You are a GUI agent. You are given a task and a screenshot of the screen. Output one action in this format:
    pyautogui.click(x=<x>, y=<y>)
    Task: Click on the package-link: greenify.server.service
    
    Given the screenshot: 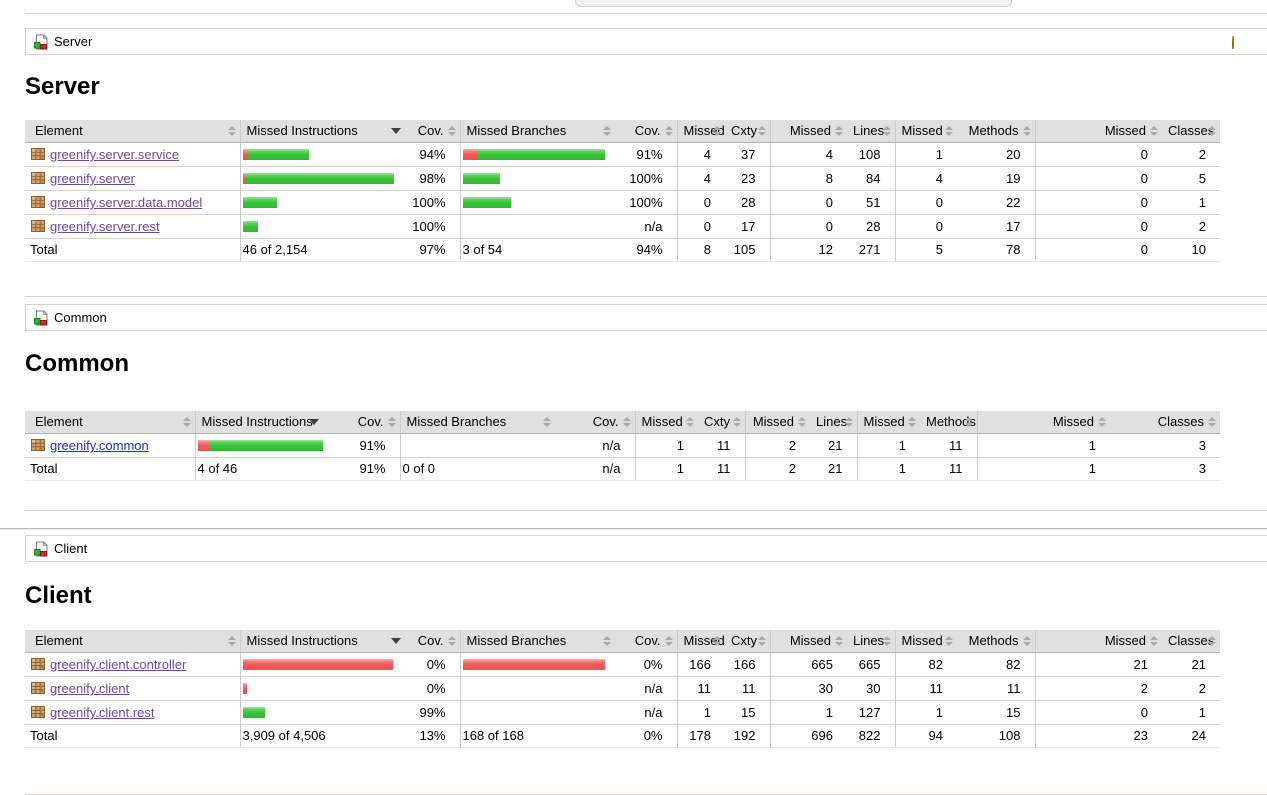 What is the action you would take?
    pyautogui.click(x=115, y=154)
    